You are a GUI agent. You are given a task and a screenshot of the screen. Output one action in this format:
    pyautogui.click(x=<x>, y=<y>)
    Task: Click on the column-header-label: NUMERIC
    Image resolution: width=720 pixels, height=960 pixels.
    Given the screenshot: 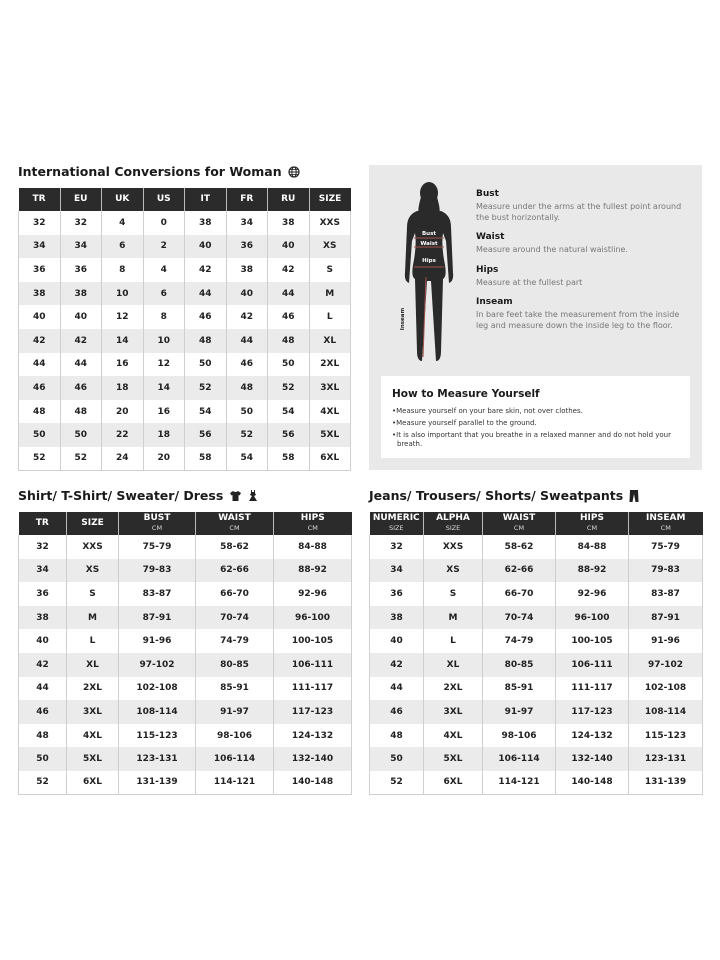 What is the action you would take?
    pyautogui.click(x=396, y=518)
    